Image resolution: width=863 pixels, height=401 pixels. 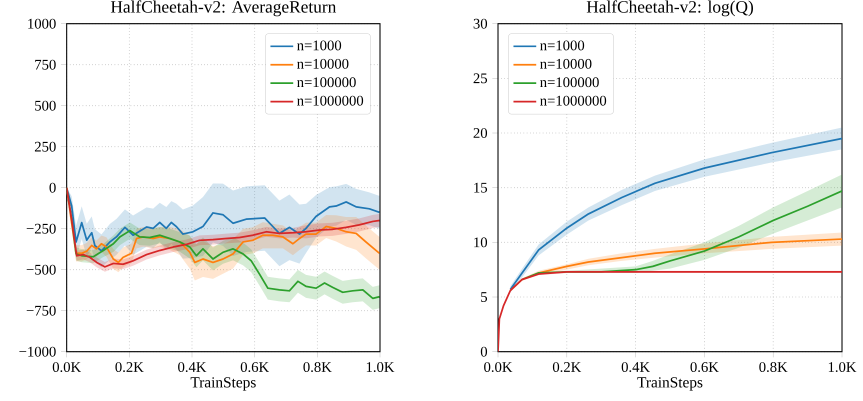 I want to click on y-tick-label: 30, so click(x=481, y=23).